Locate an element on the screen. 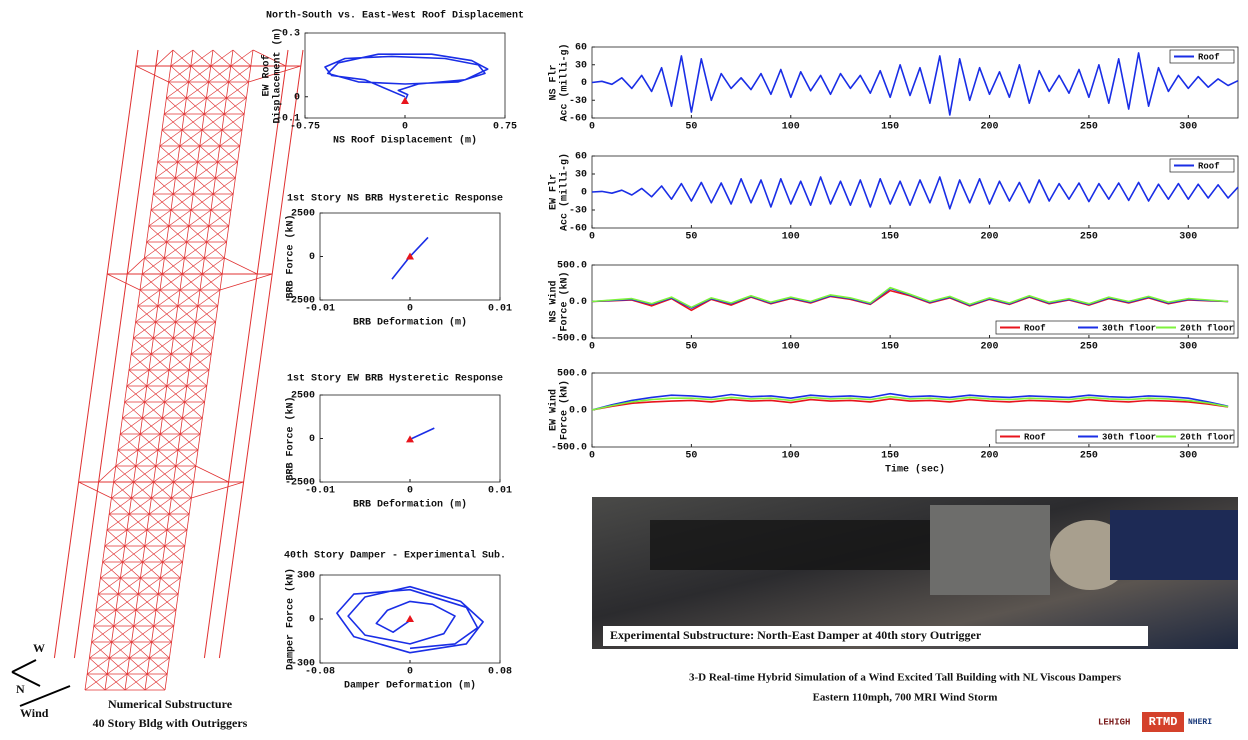 The height and width of the screenshot is (740, 1248). x-tick-label: 150 is located at coordinates (890, 127).